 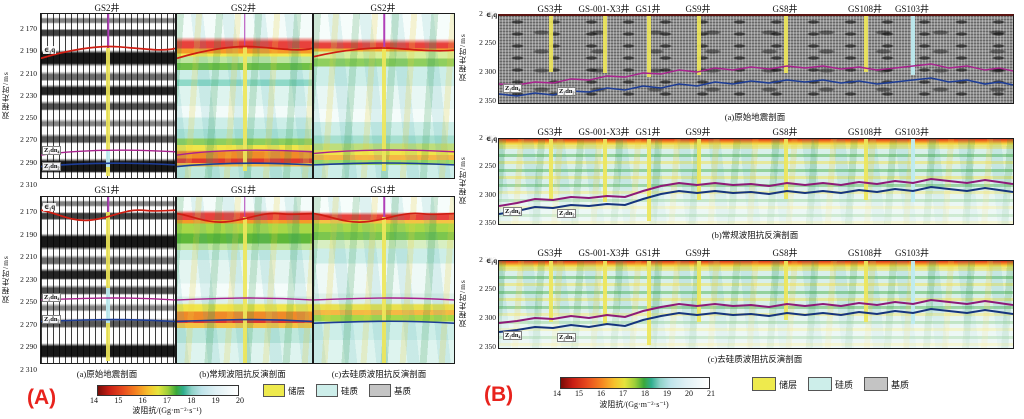 I want to click on legend-item-matrix: 基质, so click(x=886, y=384).